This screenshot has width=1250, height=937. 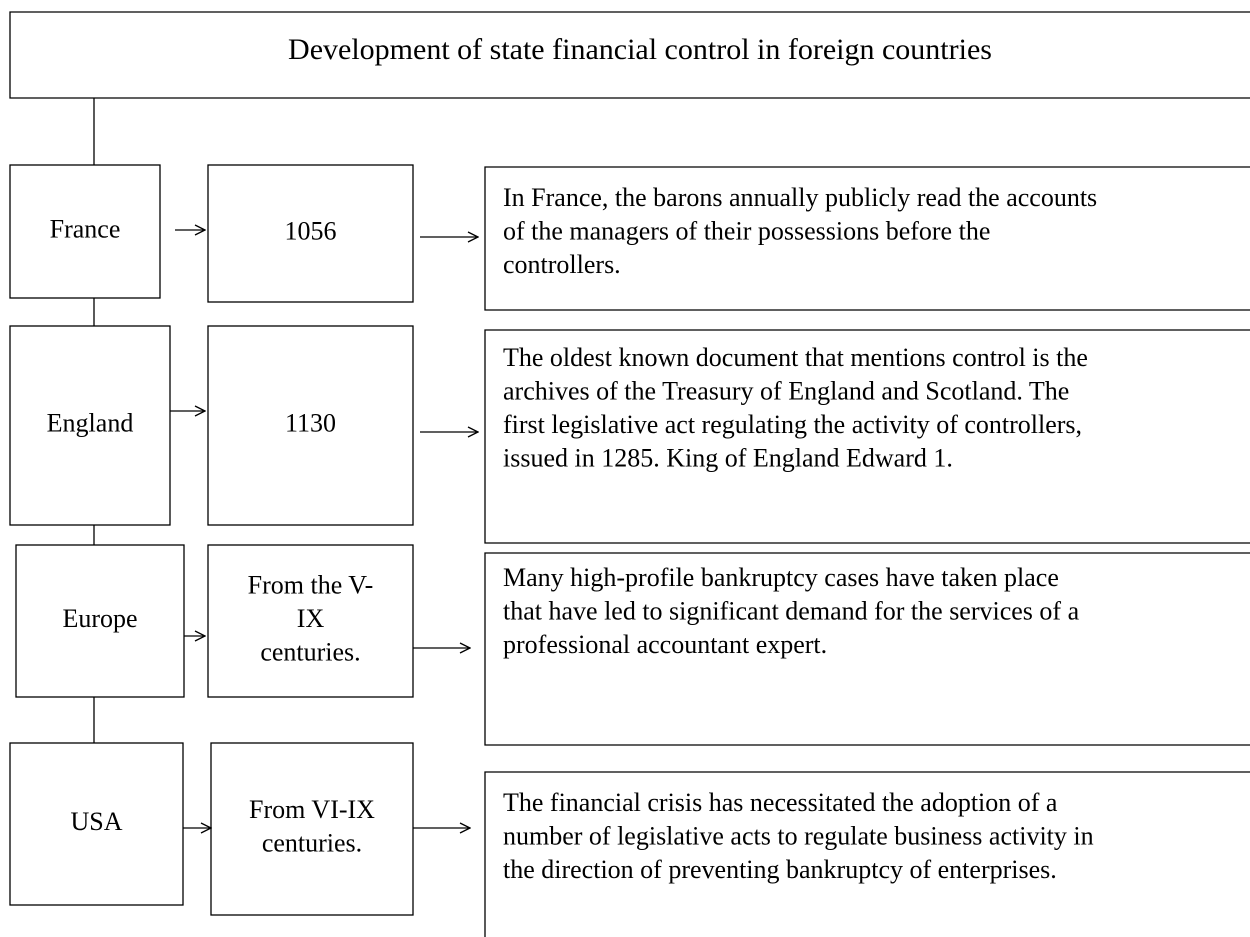 What do you see at coordinates (311, 584) in the screenshot?
I see `period: From the V-` at bounding box center [311, 584].